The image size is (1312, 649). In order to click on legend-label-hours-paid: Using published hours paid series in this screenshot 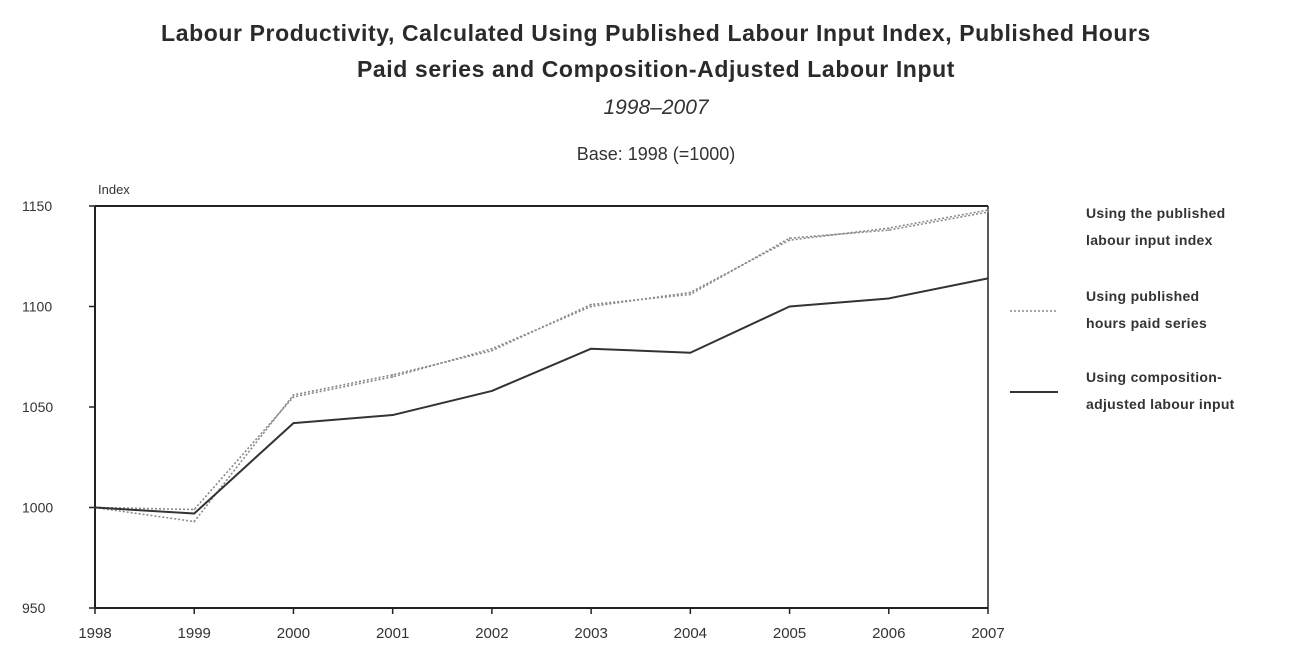, I will do `click(1146, 310)`.